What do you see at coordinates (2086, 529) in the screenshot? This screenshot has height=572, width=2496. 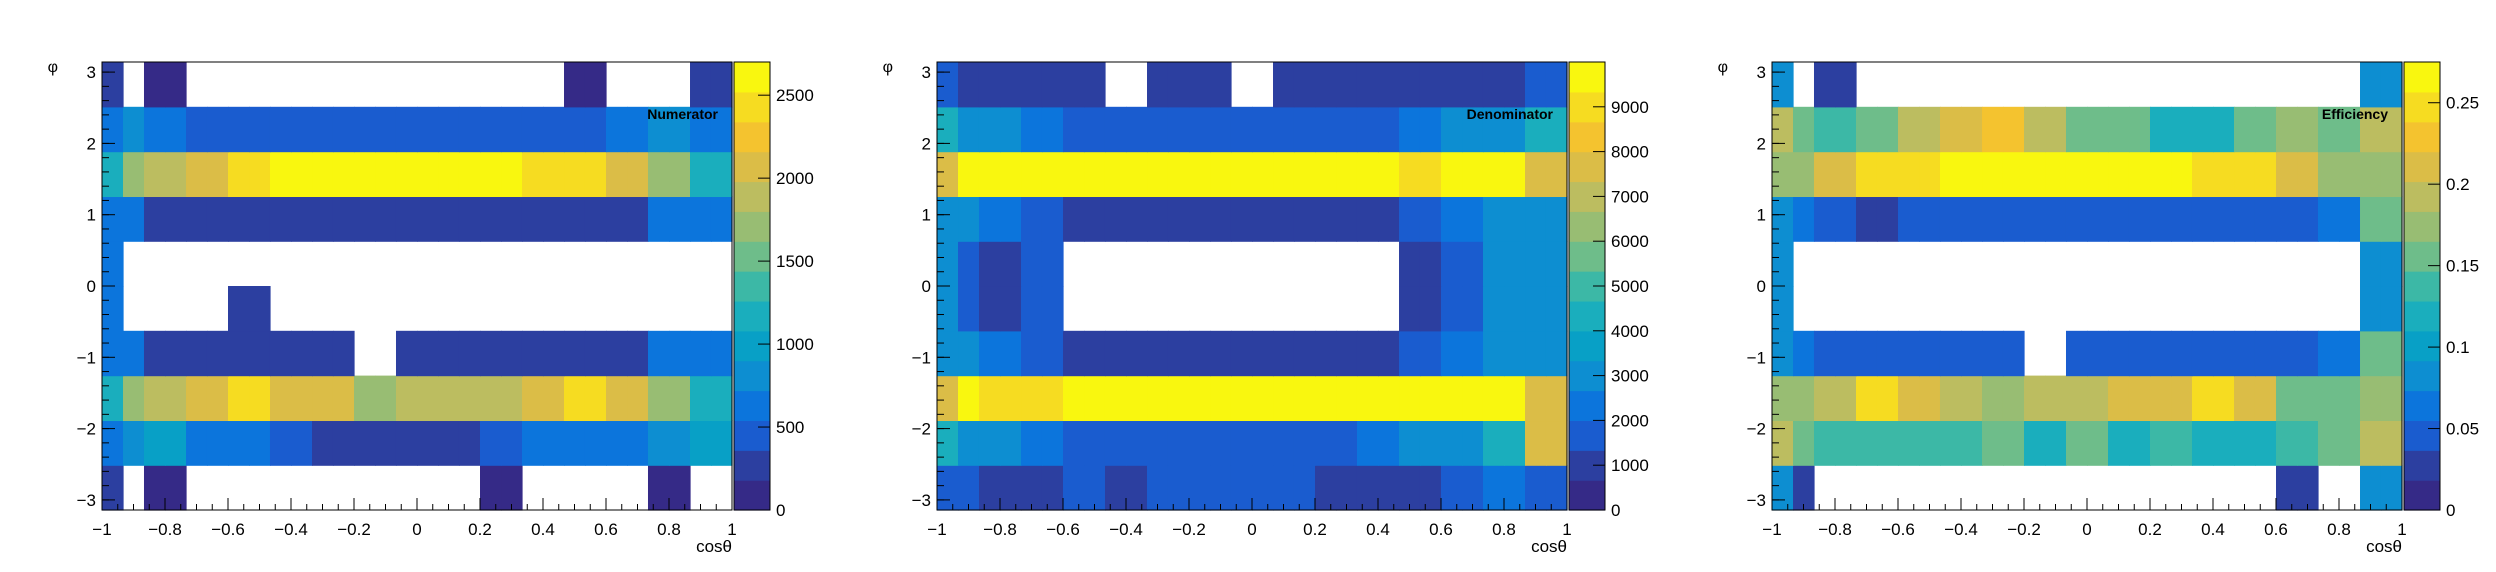 I see `x-tick-label: 0` at bounding box center [2086, 529].